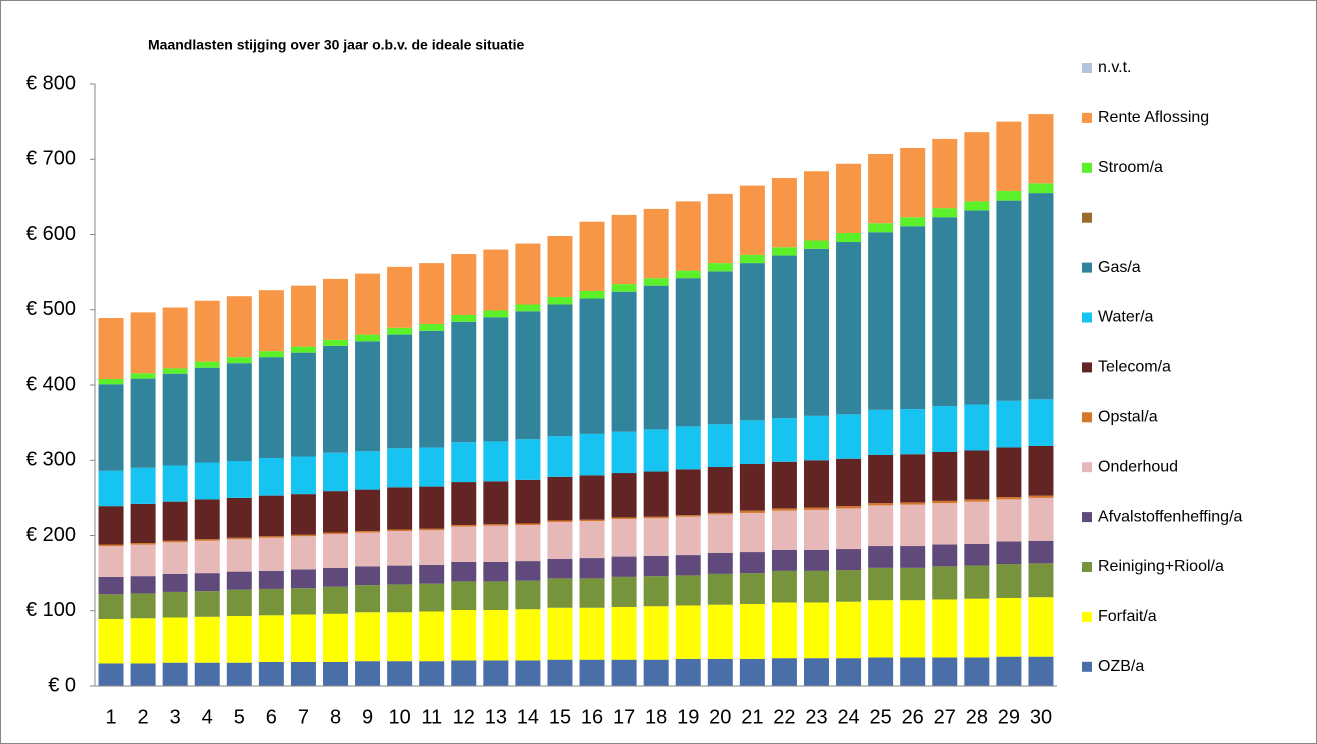 The width and height of the screenshot is (1317, 744). Describe the element at coordinates (51, 83) in the screenshot. I see `y-tick-label: € 800` at that location.